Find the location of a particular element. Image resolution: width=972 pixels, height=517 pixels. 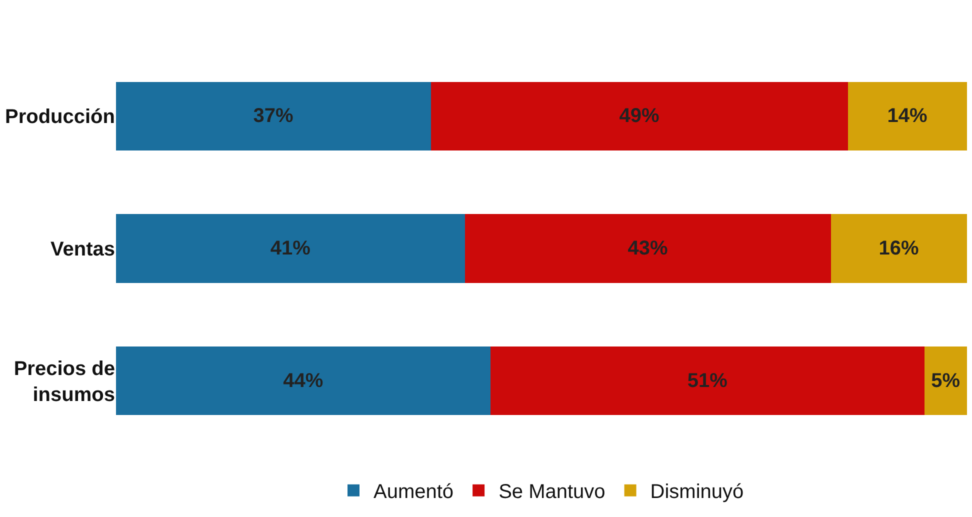

data-label: 51% is located at coordinates (707, 381).